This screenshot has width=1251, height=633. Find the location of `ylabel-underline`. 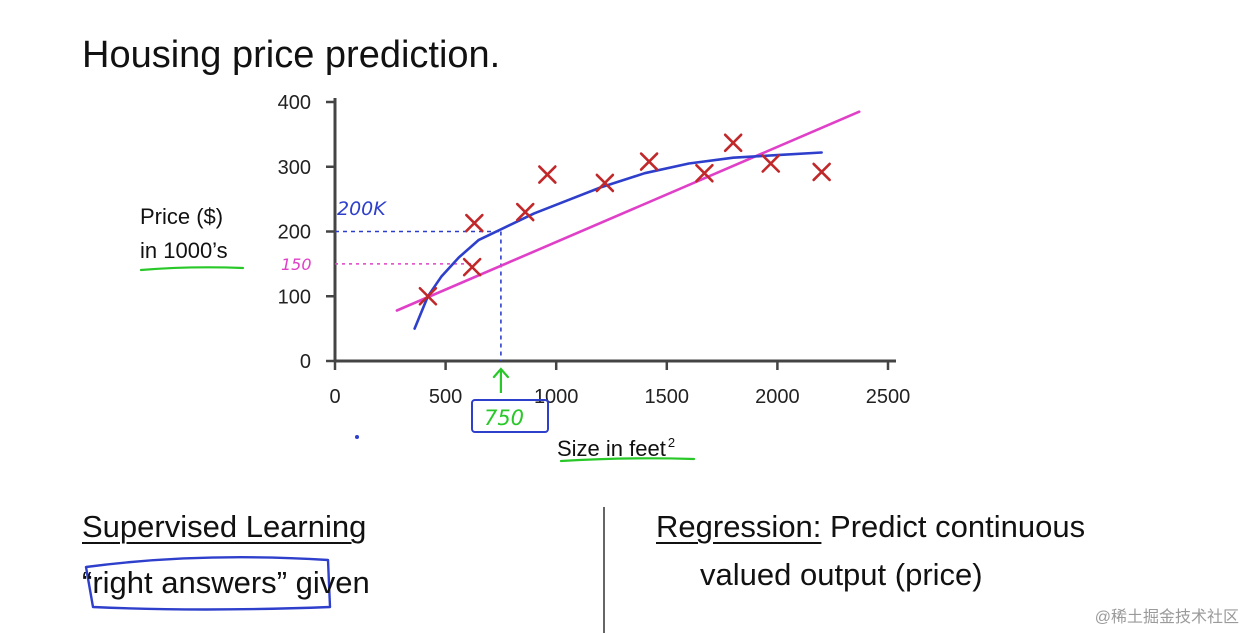

ylabel-underline is located at coordinates (192, 269).